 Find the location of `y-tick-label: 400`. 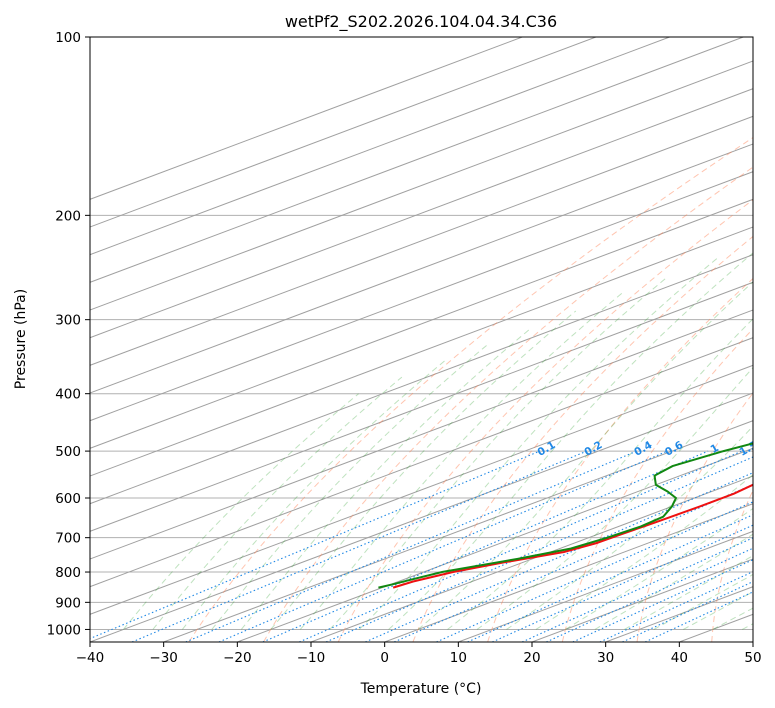

y-tick-label: 400 is located at coordinates (68, 395).